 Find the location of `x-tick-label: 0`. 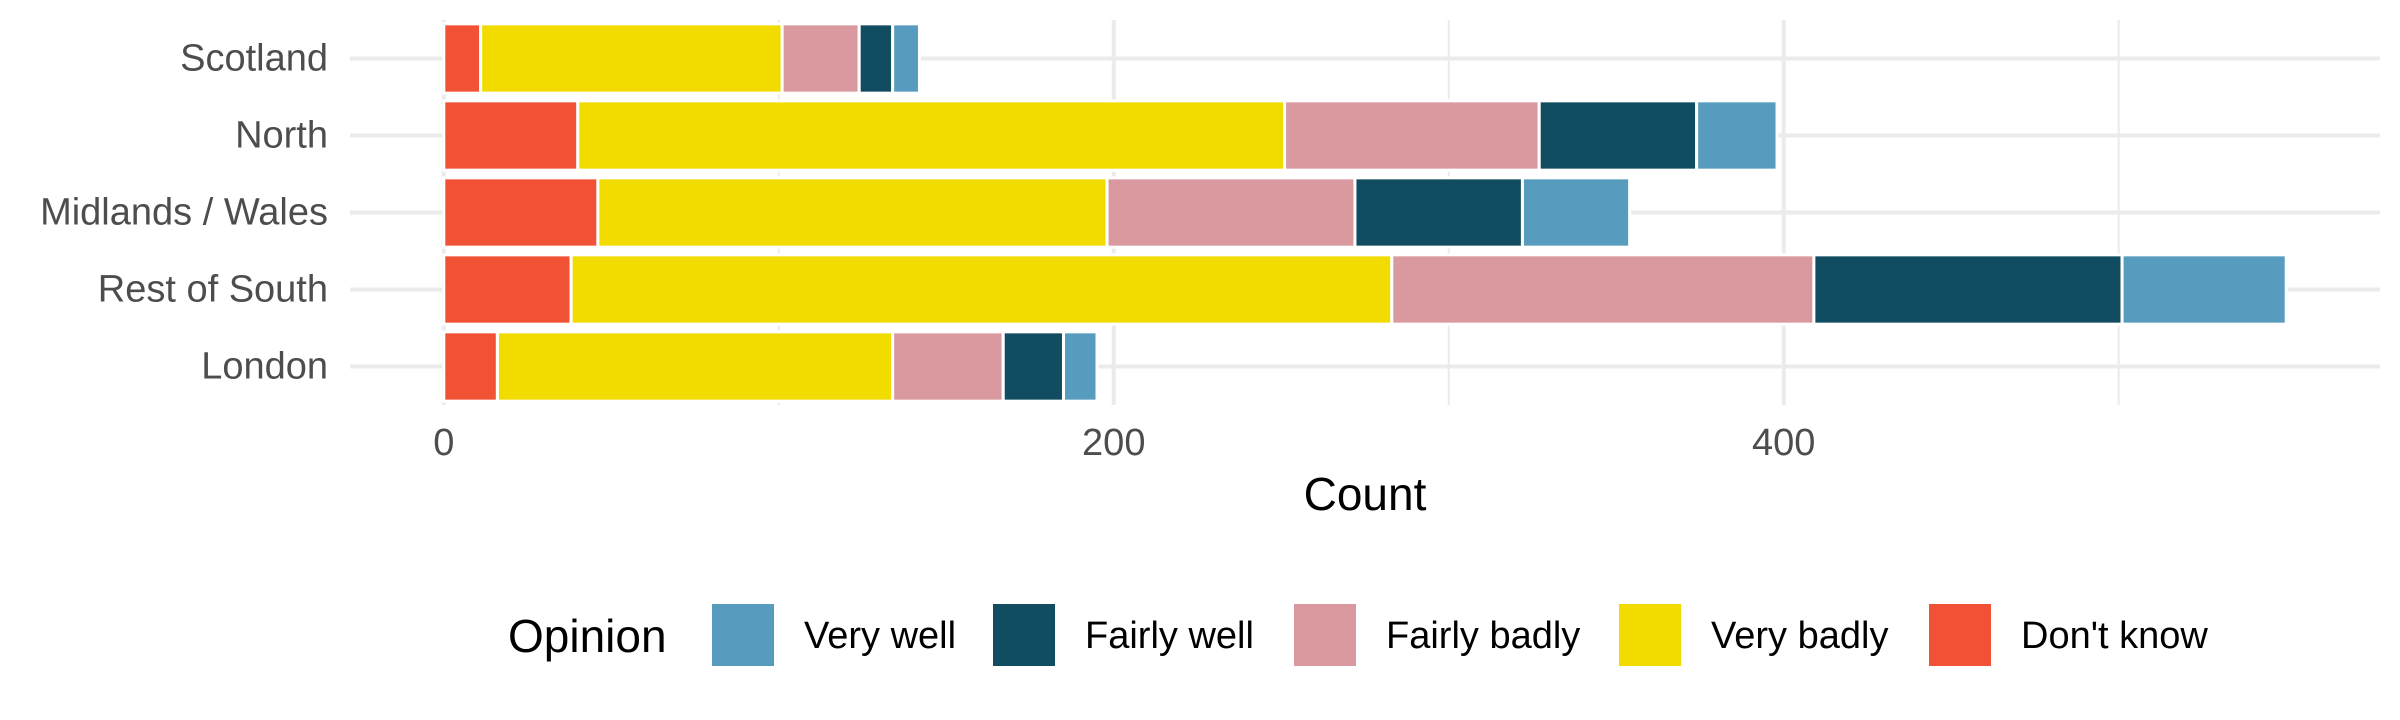

x-tick-label: 0 is located at coordinates (443, 443).